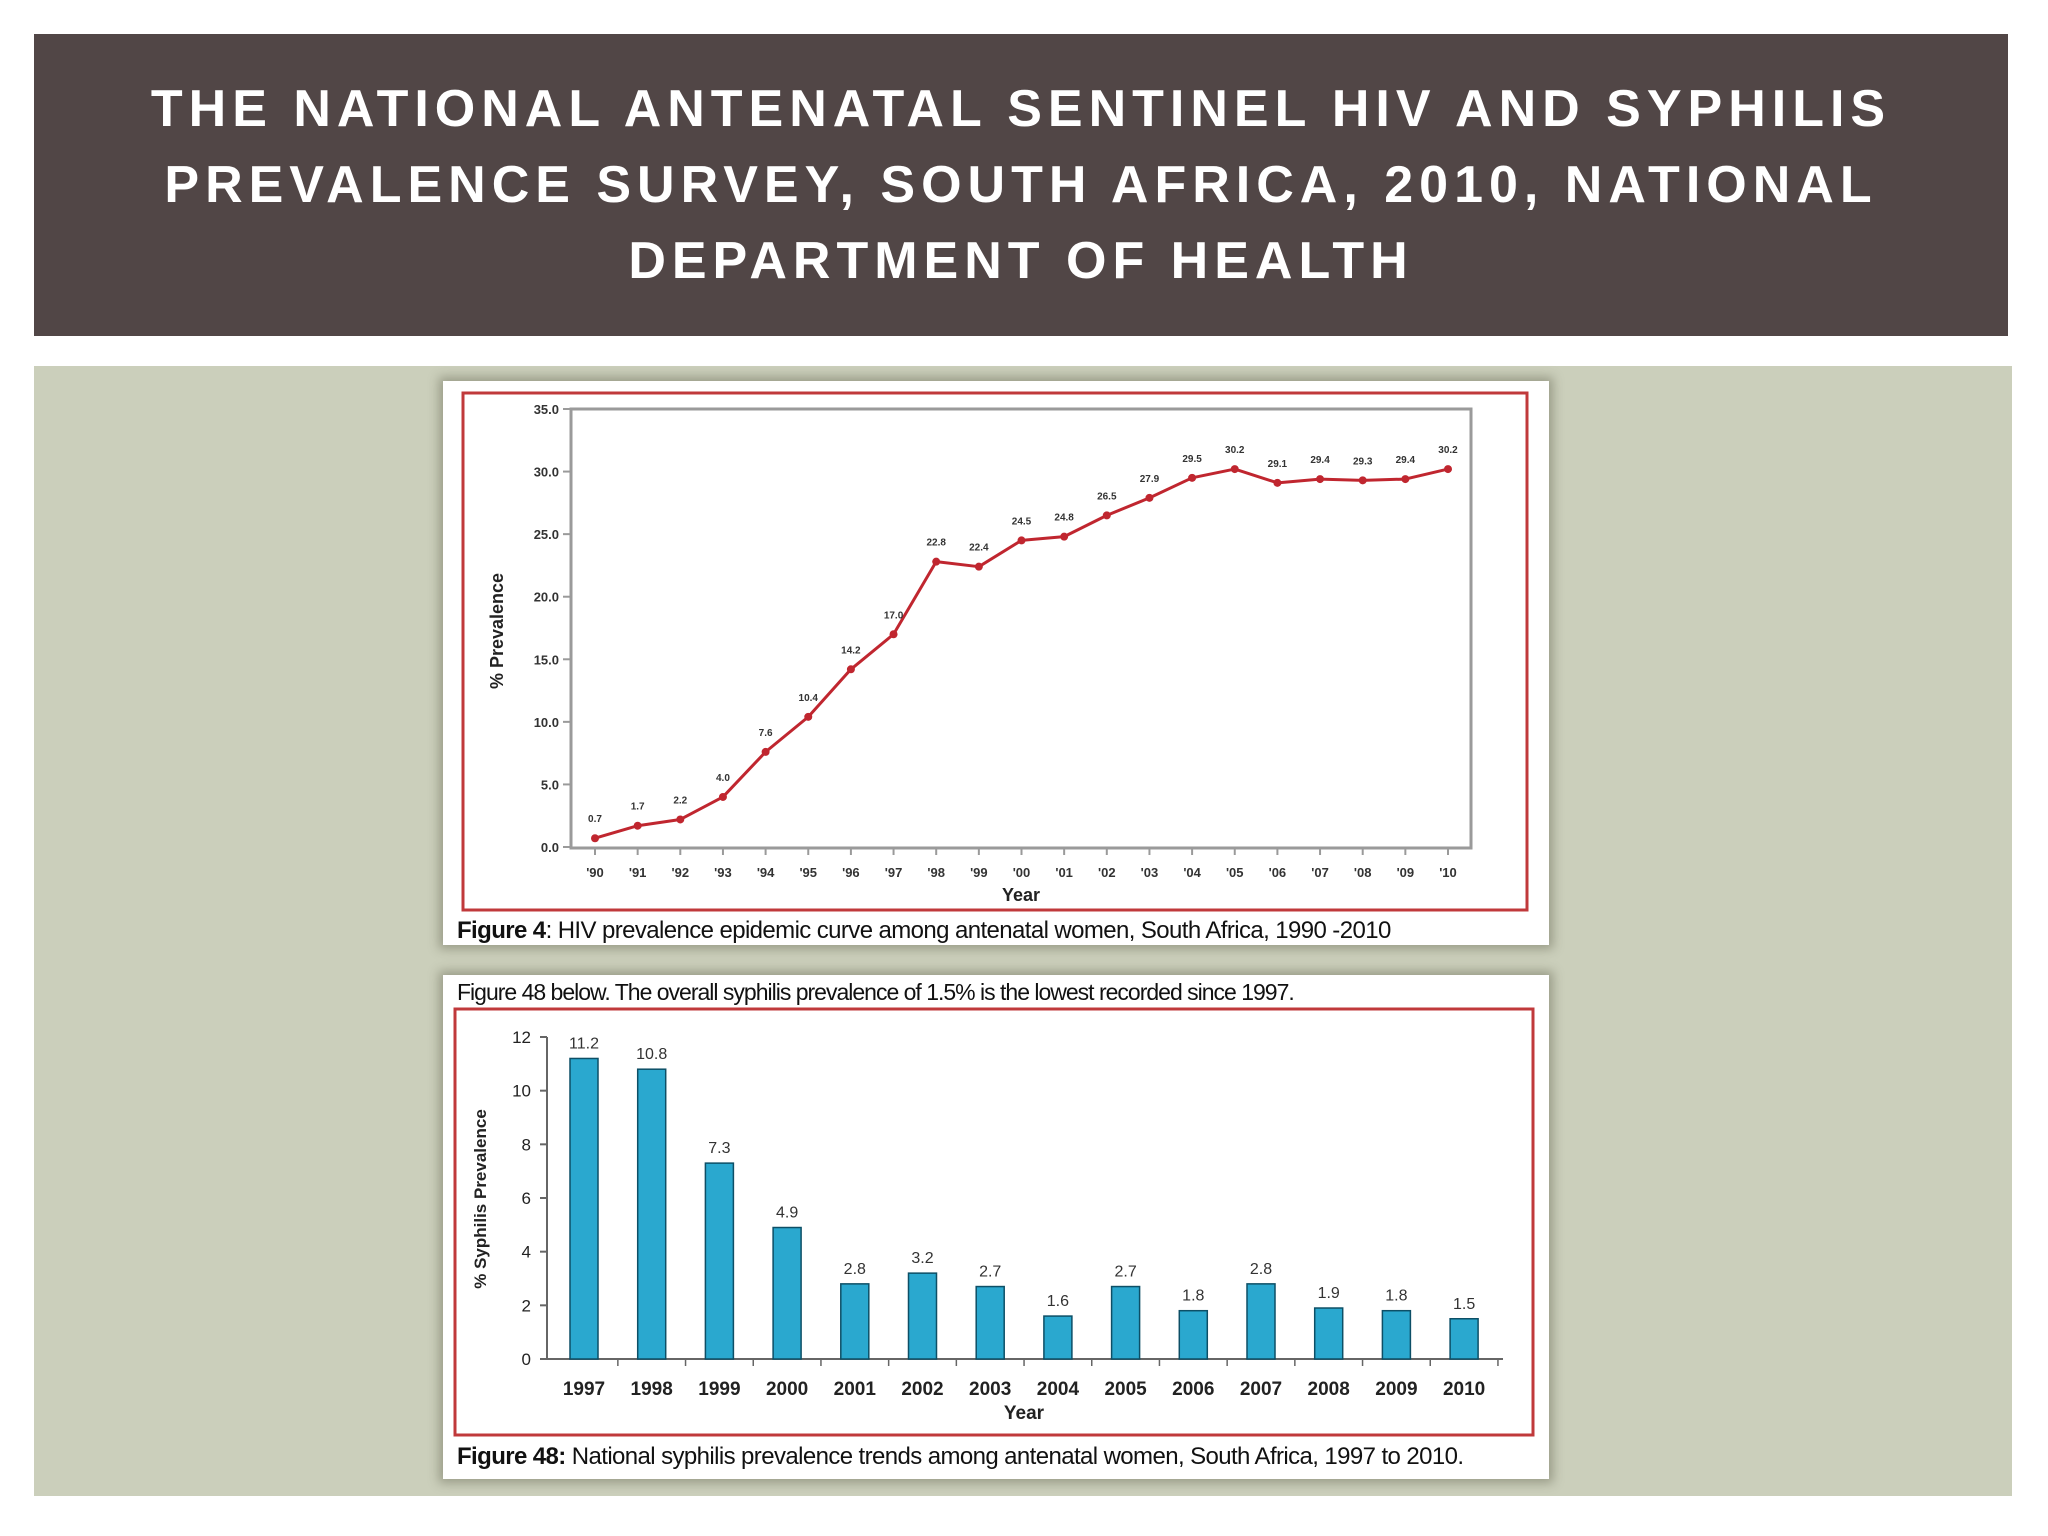  I want to click on syphilis-data-label: 7.3, so click(719, 1148).